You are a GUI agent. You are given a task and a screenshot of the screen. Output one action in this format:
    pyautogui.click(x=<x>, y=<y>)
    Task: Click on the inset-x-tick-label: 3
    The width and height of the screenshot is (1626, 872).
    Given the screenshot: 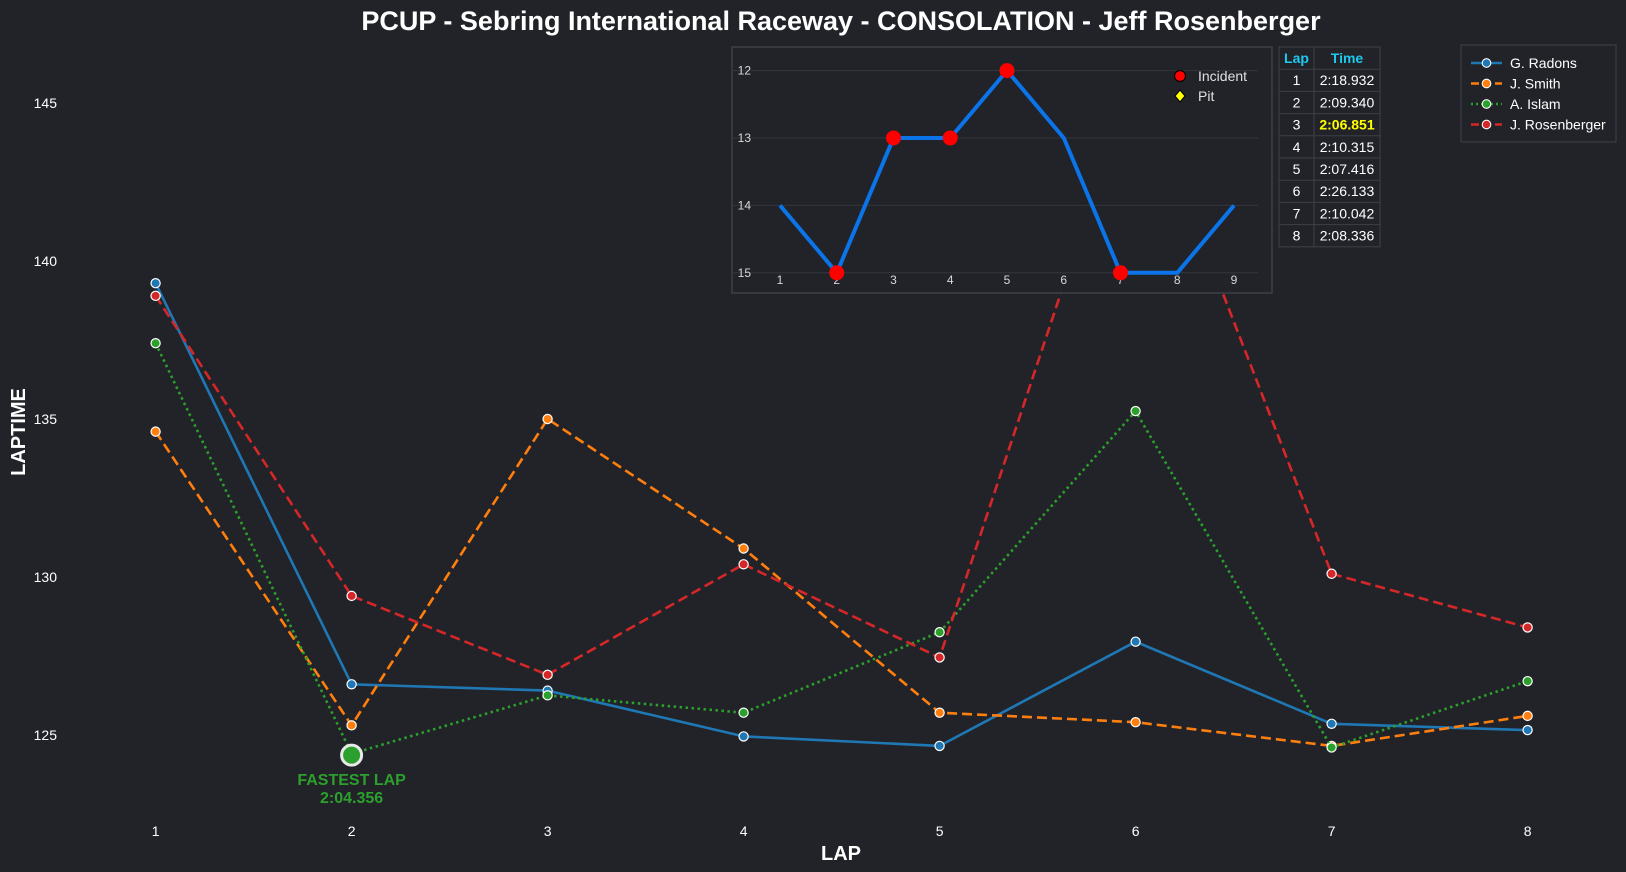 What is the action you would take?
    pyautogui.click(x=893, y=280)
    